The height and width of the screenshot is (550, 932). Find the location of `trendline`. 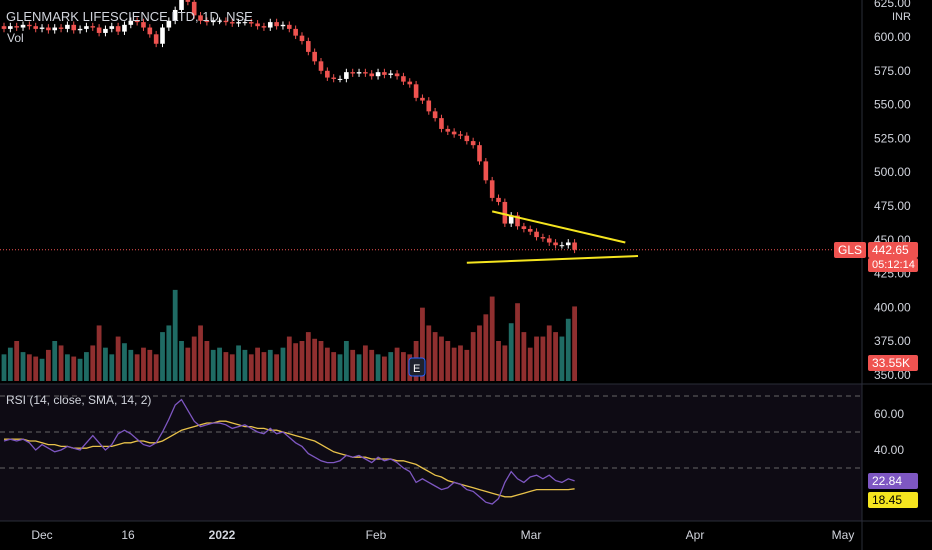

trendline is located at coordinates (558, 227).